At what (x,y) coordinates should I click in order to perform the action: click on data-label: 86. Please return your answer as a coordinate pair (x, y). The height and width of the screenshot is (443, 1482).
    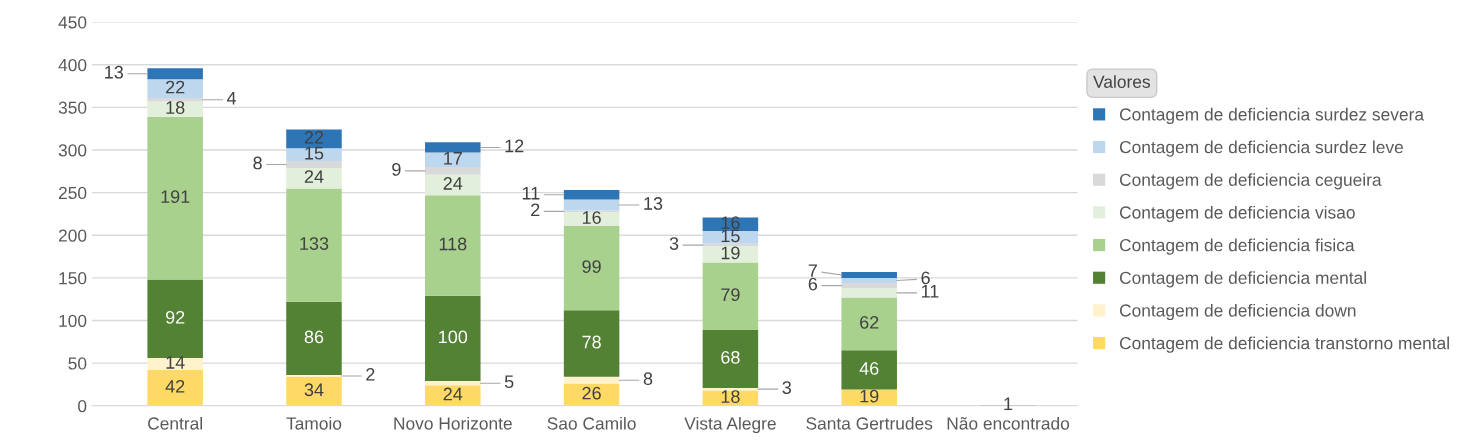
    Looking at the image, I should click on (314, 337).